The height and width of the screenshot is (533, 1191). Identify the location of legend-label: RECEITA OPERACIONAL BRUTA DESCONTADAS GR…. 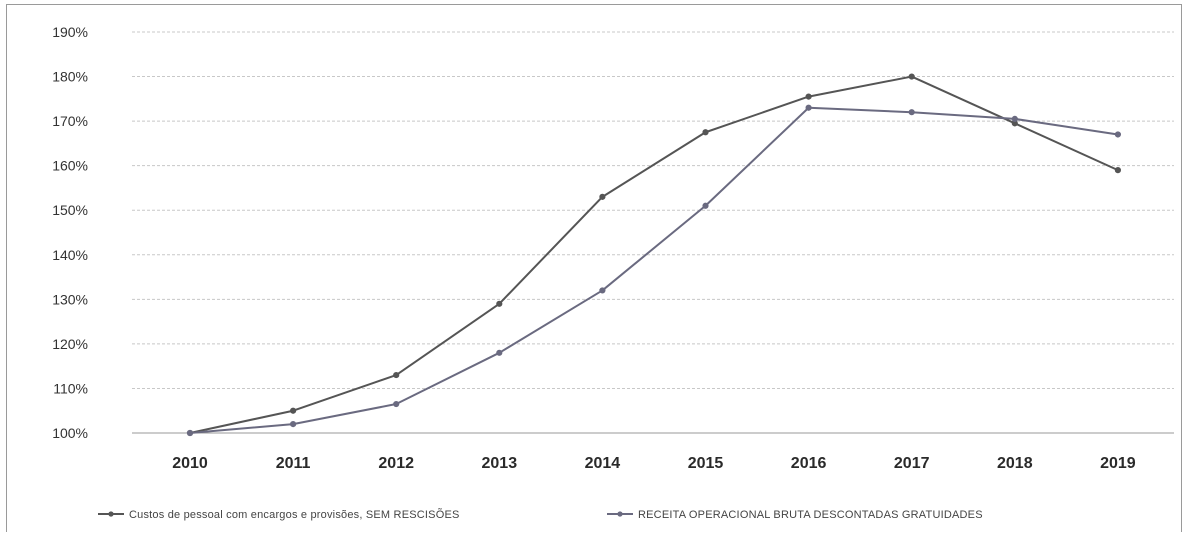
(810, 515).